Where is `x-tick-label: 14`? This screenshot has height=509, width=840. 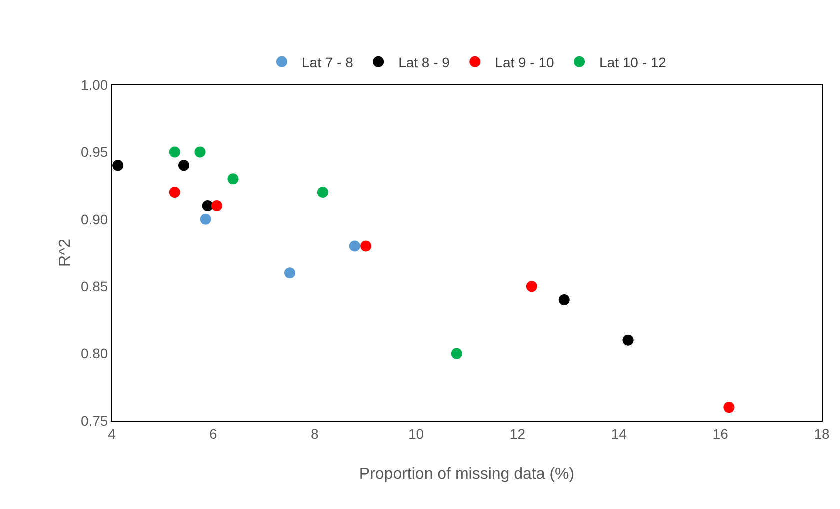 x-tick-label: 14 is located at coordinates (619, 434).